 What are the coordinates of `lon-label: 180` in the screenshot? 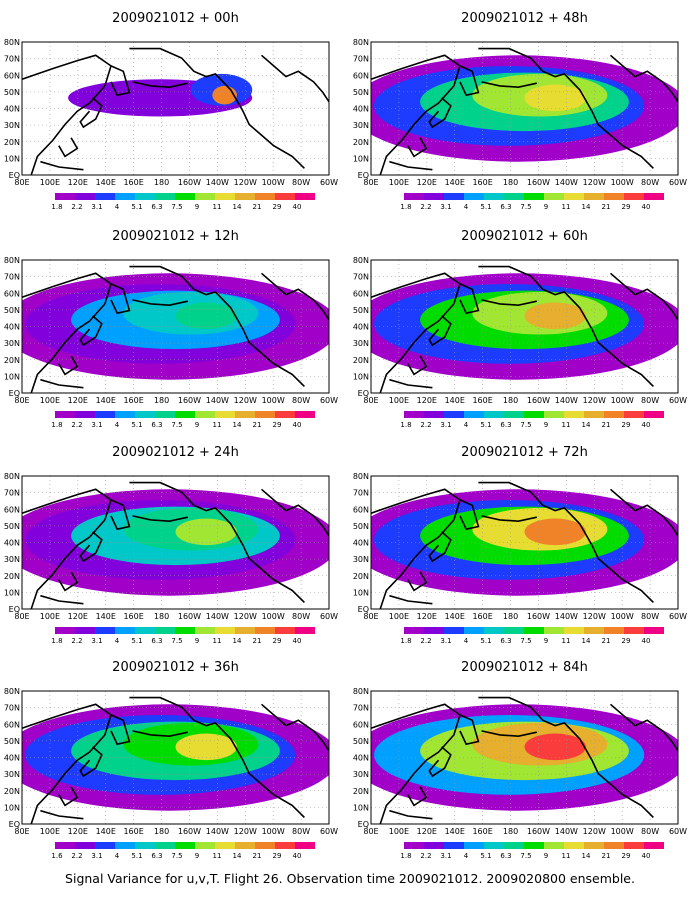 It's located at (161, 182).